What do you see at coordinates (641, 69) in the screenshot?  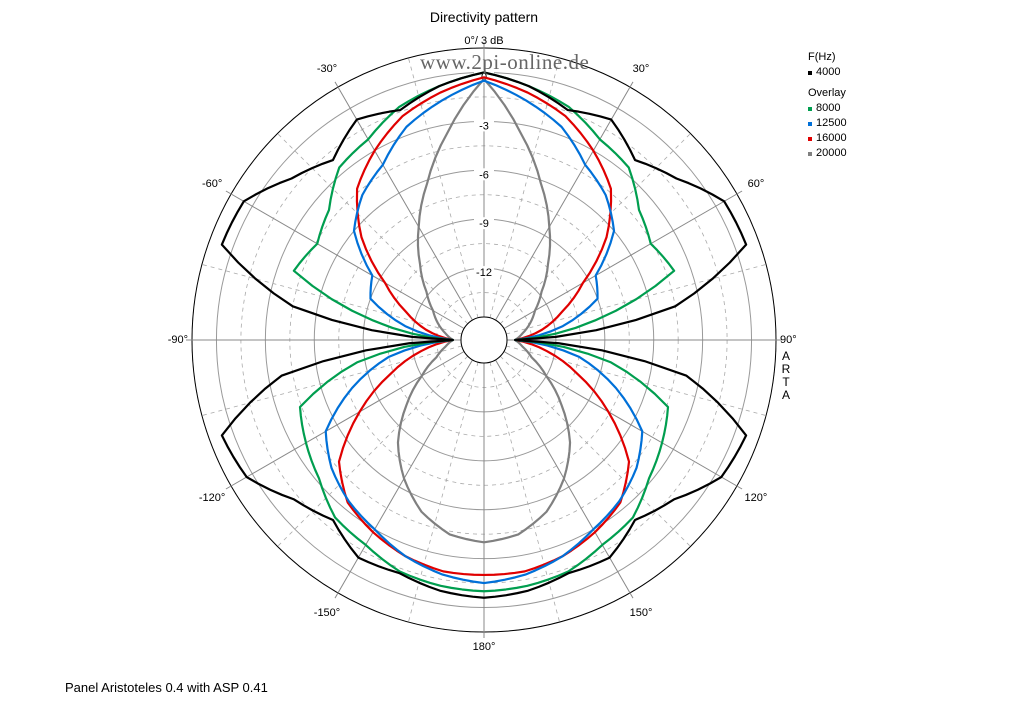 I see `angle-tick-label: 30°` at bounding box center [641, 69].